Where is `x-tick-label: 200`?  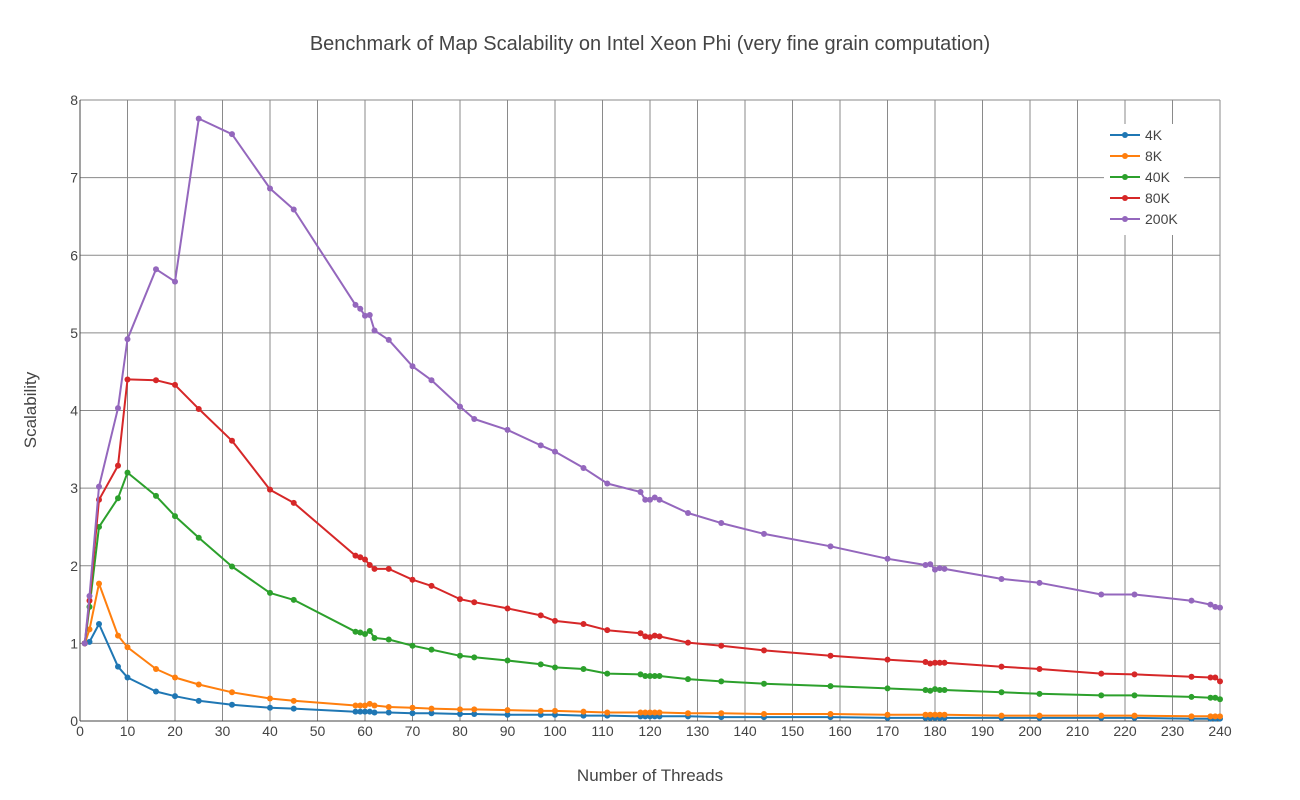 x-tick-label: 200 is located at coordinates (1030, 731).